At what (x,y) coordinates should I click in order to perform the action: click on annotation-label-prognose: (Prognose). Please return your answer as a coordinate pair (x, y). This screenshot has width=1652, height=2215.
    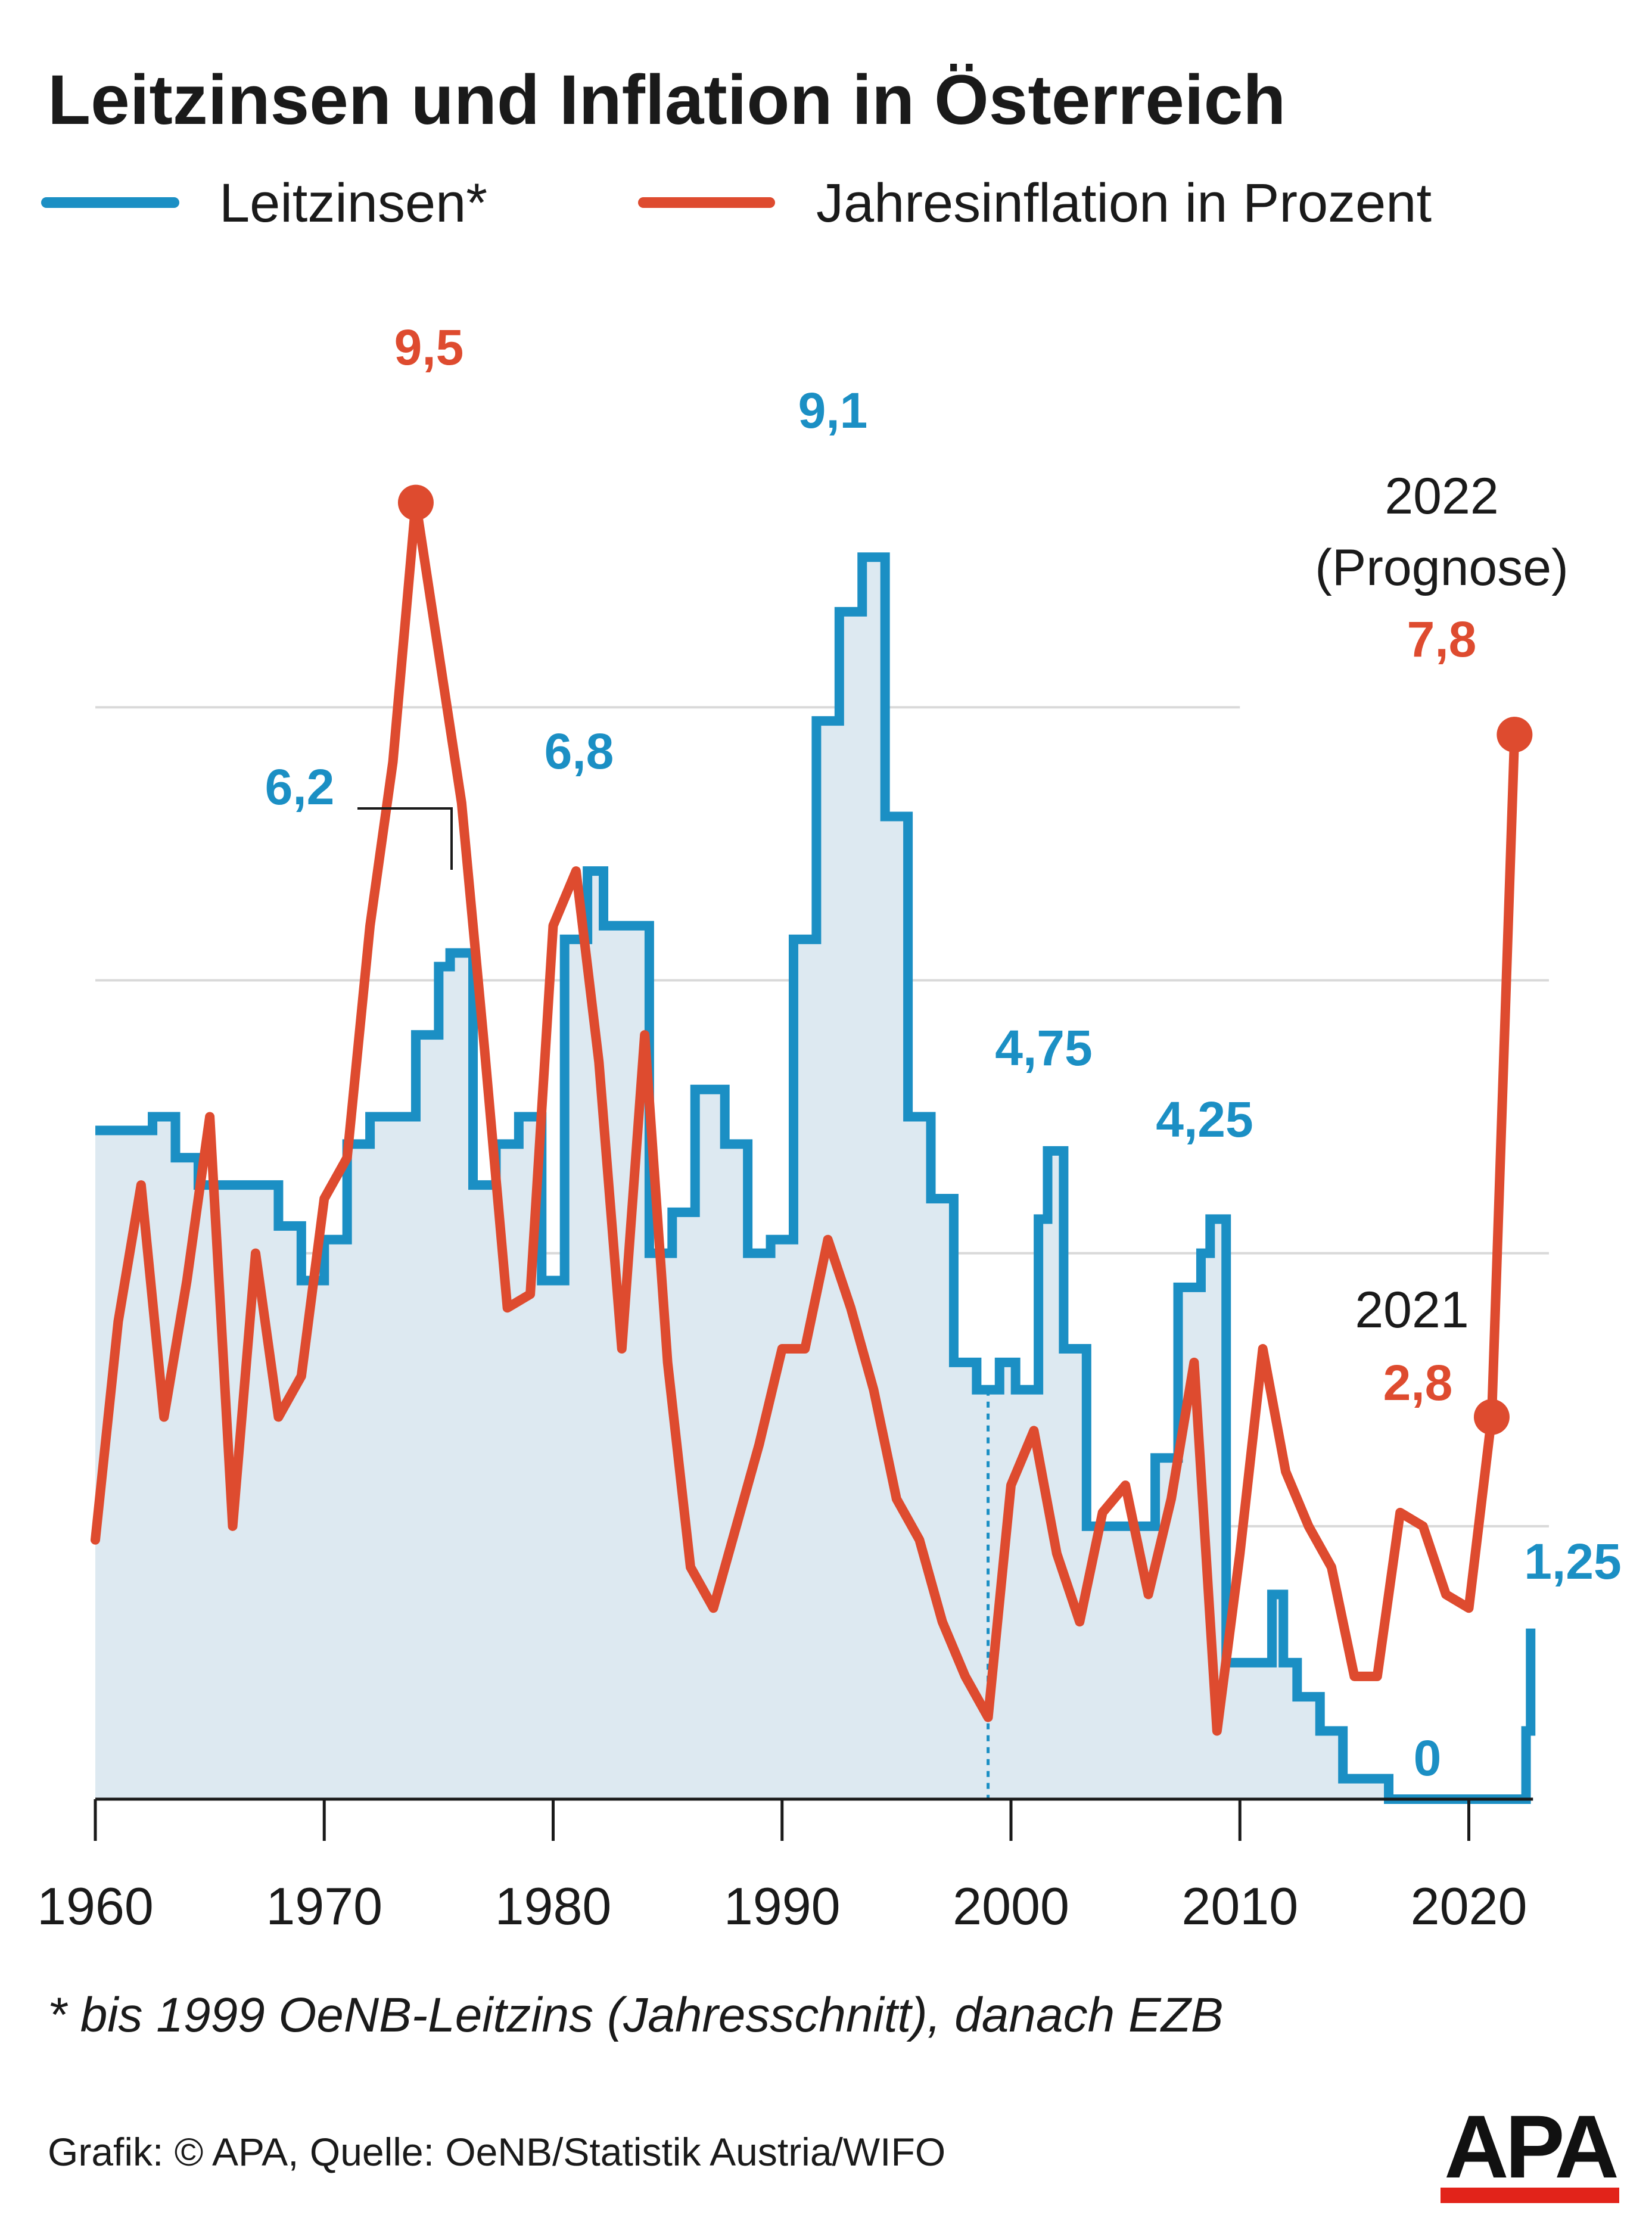
    Looking at the image, I should click on (1441, 567).